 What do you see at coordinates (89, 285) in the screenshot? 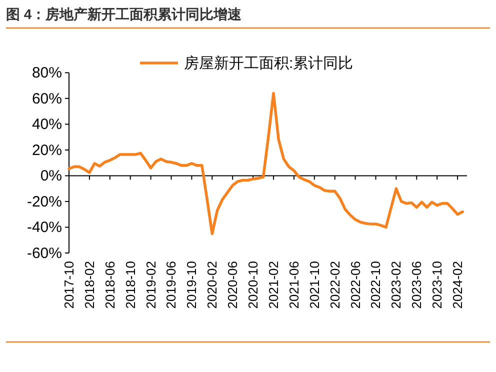
I see `x-tick-label: 2018-02` at bounding box center [89, 285].